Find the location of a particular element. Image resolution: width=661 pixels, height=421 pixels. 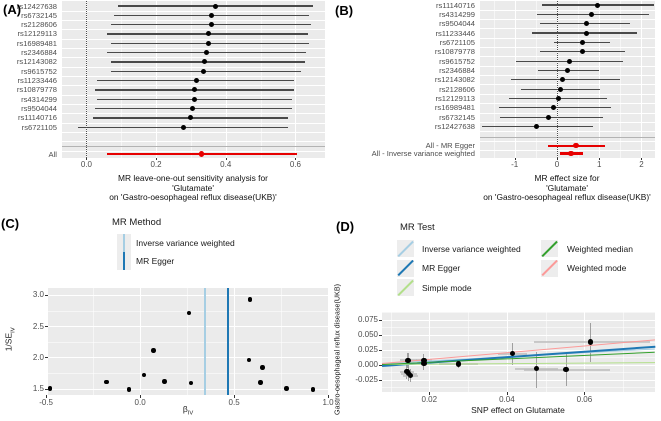

x-tick-label: 0.06 is located at coordinates (584, 399).